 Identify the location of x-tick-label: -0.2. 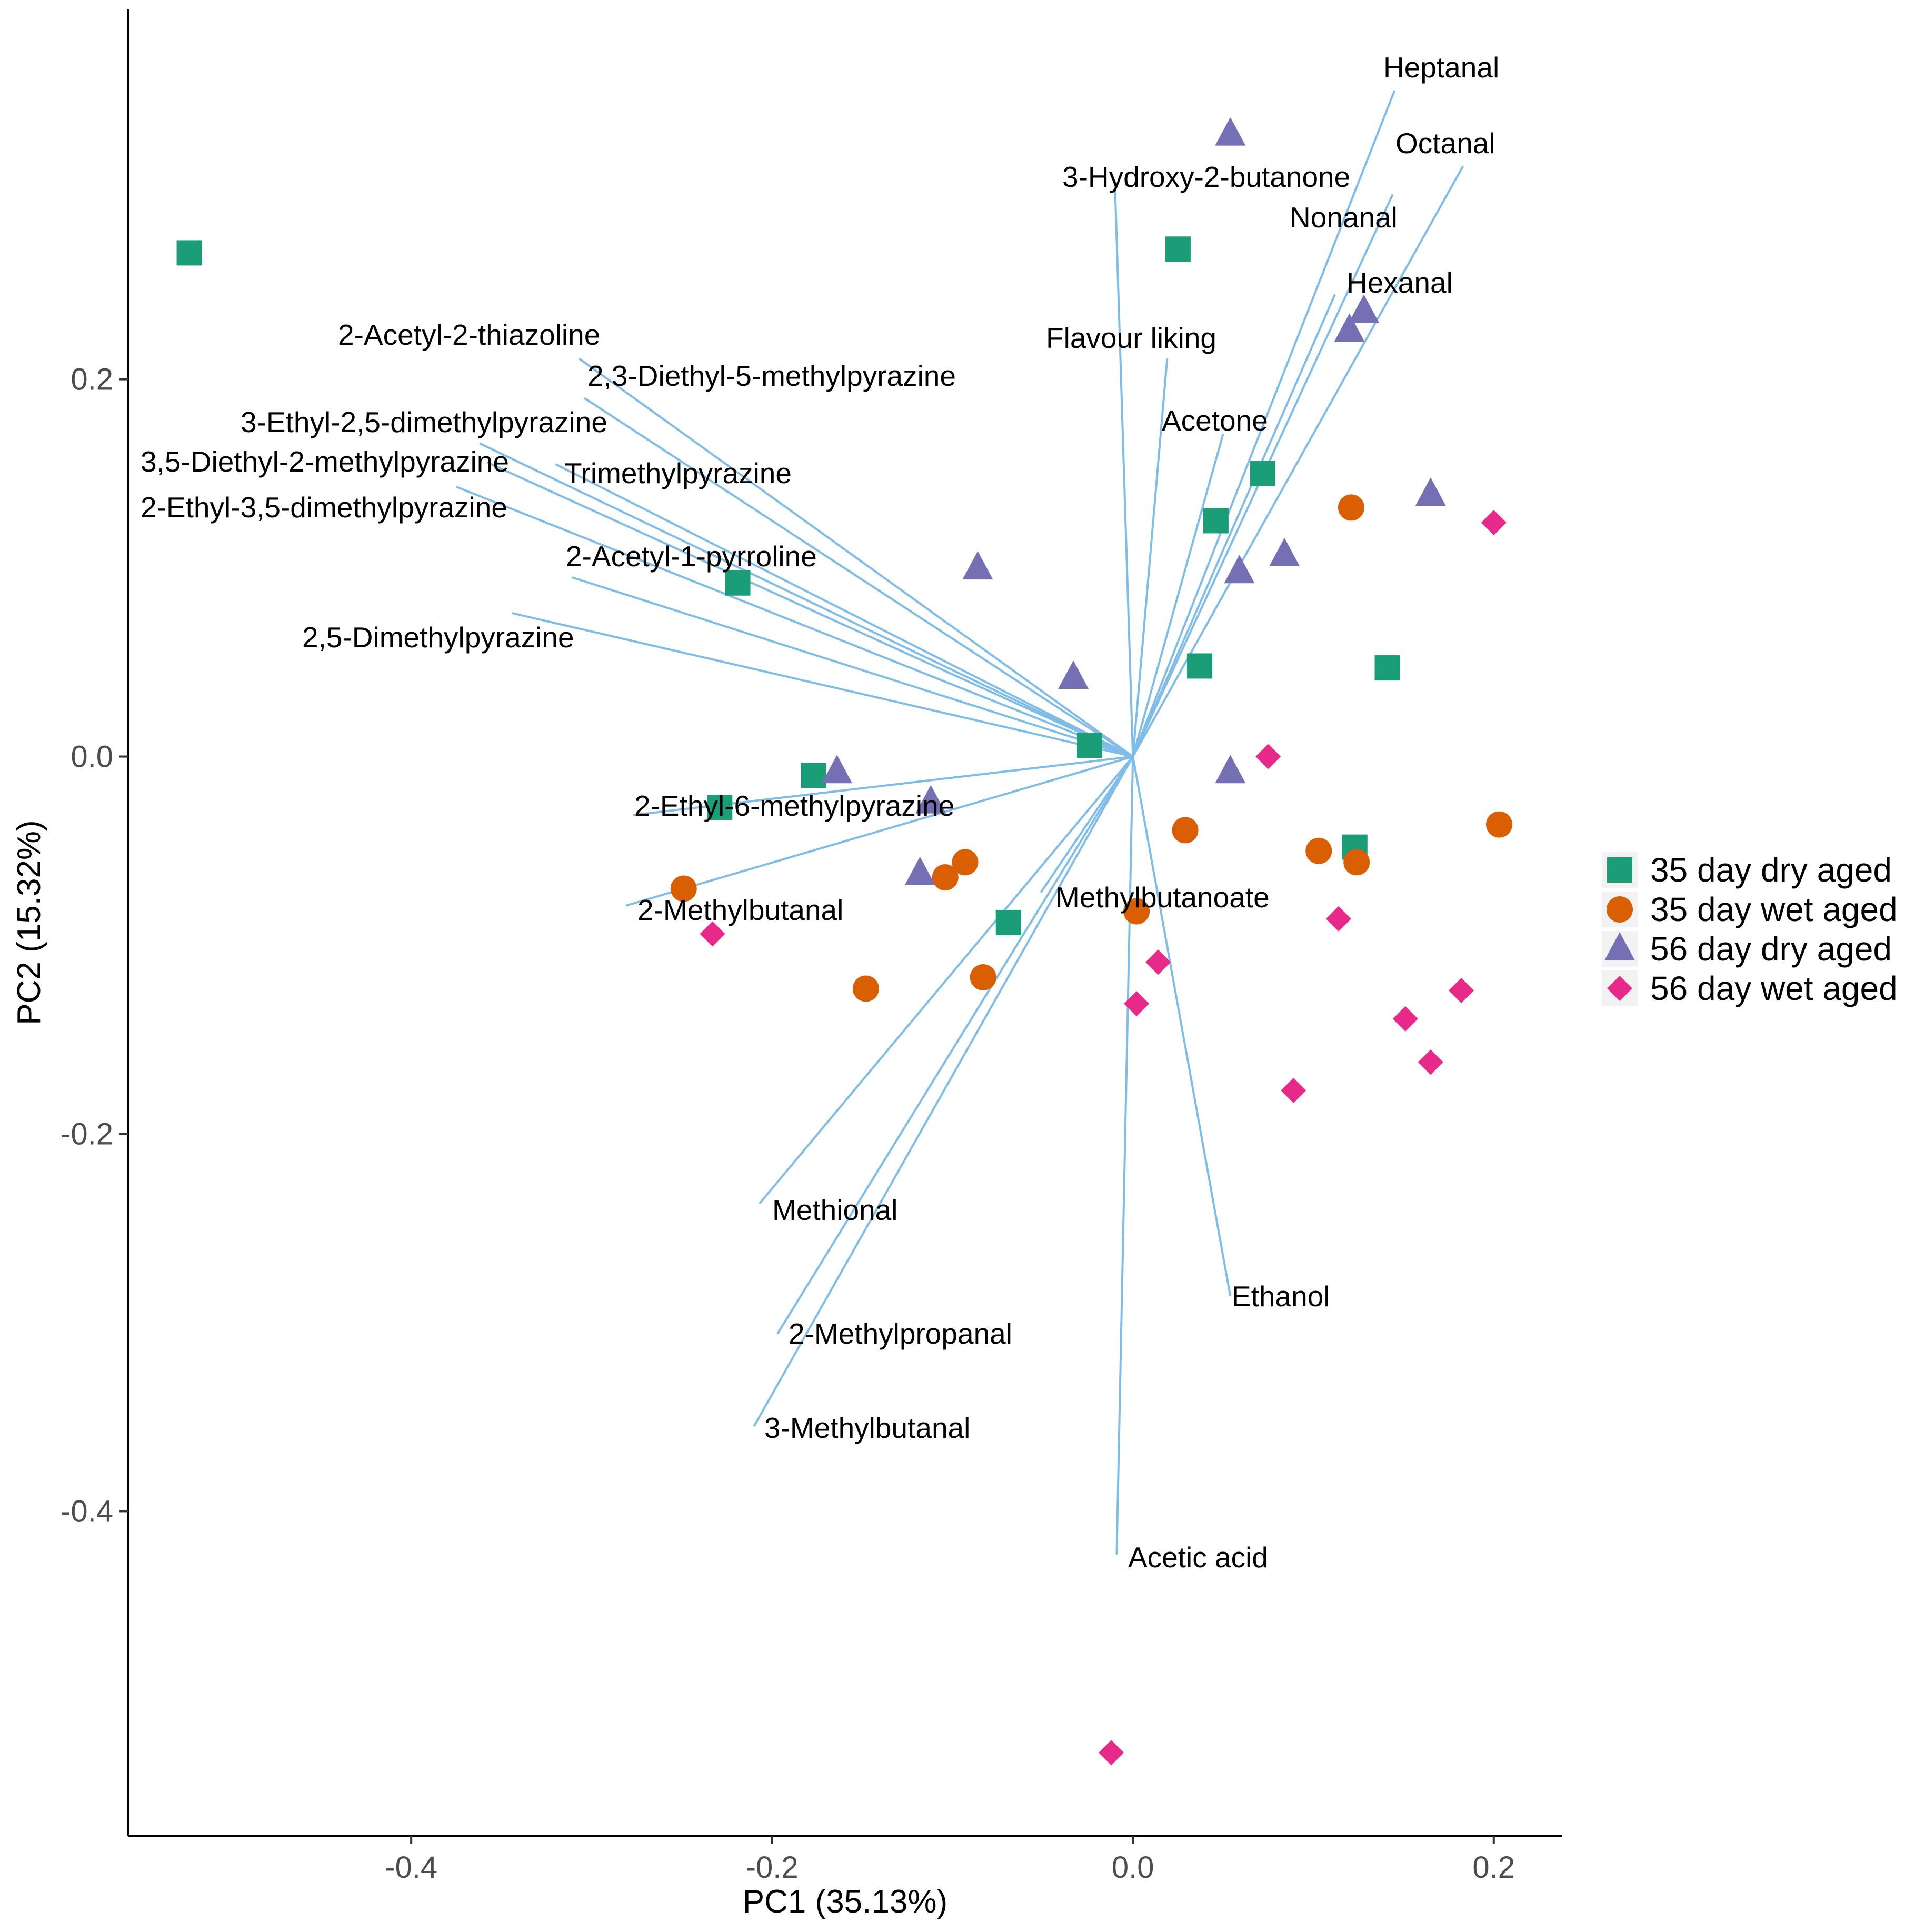
(772, 1867).